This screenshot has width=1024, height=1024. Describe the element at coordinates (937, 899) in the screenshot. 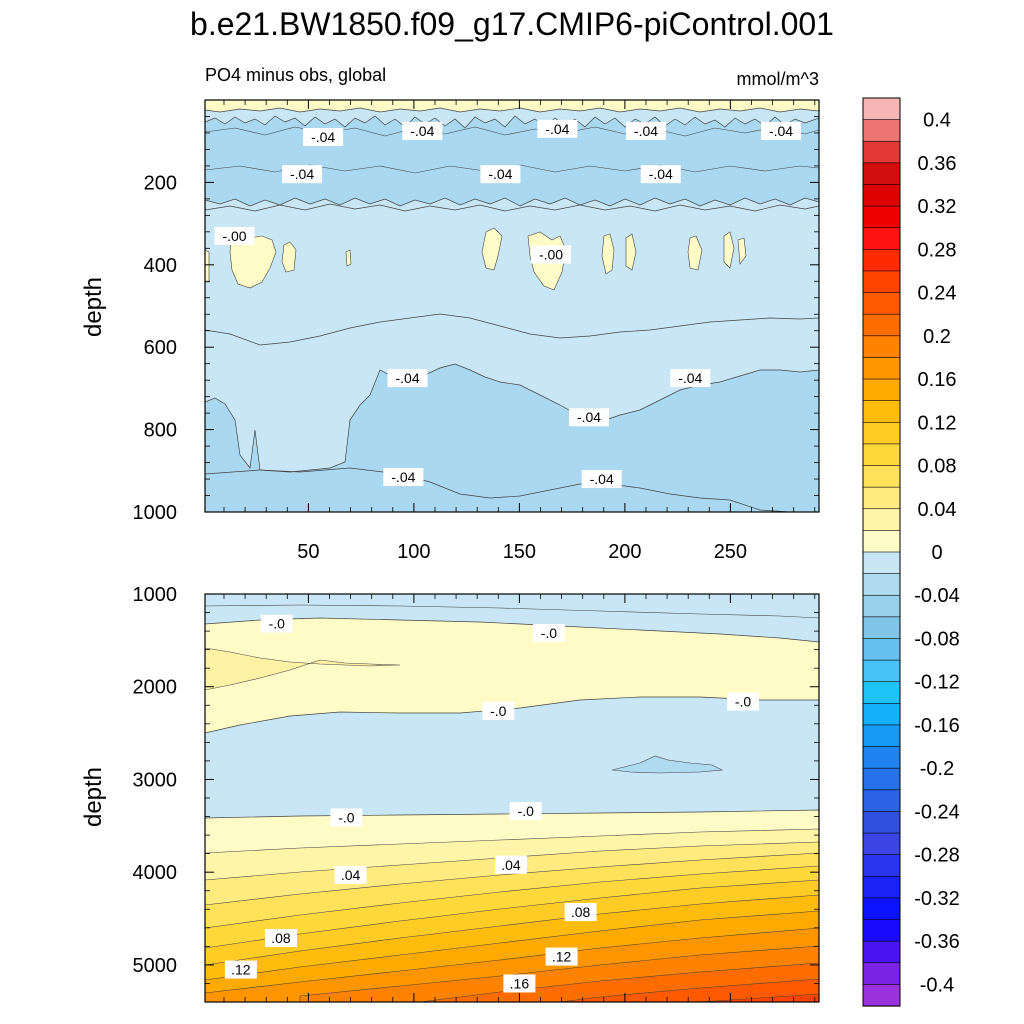

I see `colorbar-tick-label: -0.32` at that location.